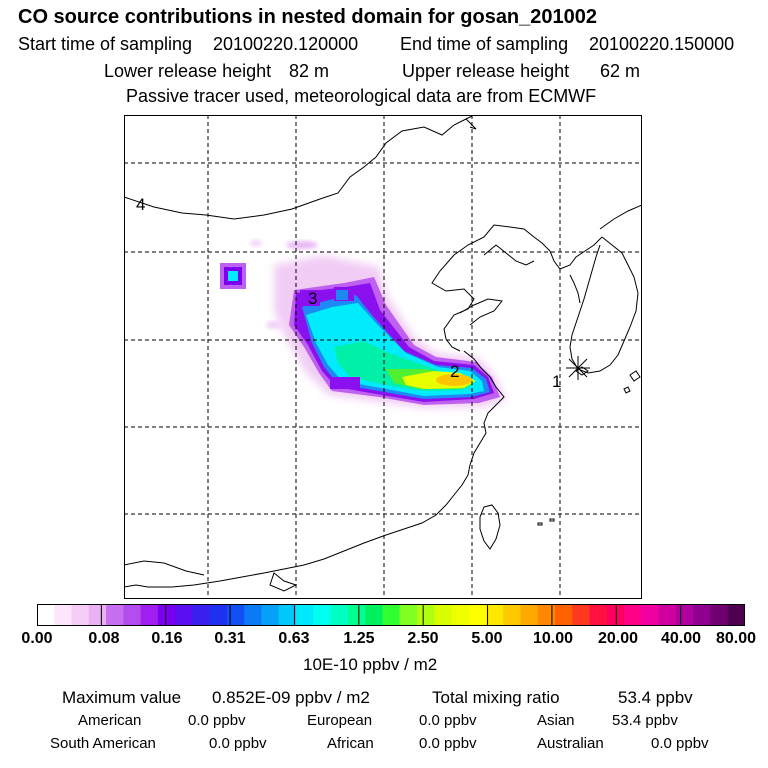 Image resolution: width=768 pixels, height=768 pixels. Describe the element at coordinates (553, 638) in the screenshot. I see `colorbar-tick-8: 10.00` at that location.